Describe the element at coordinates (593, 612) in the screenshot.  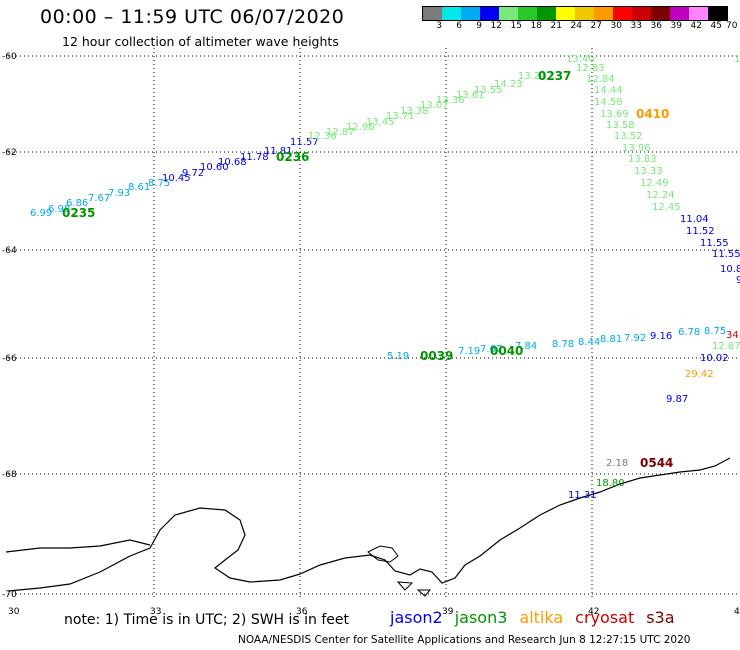
I see `lon-tick-42: 42` at that location.